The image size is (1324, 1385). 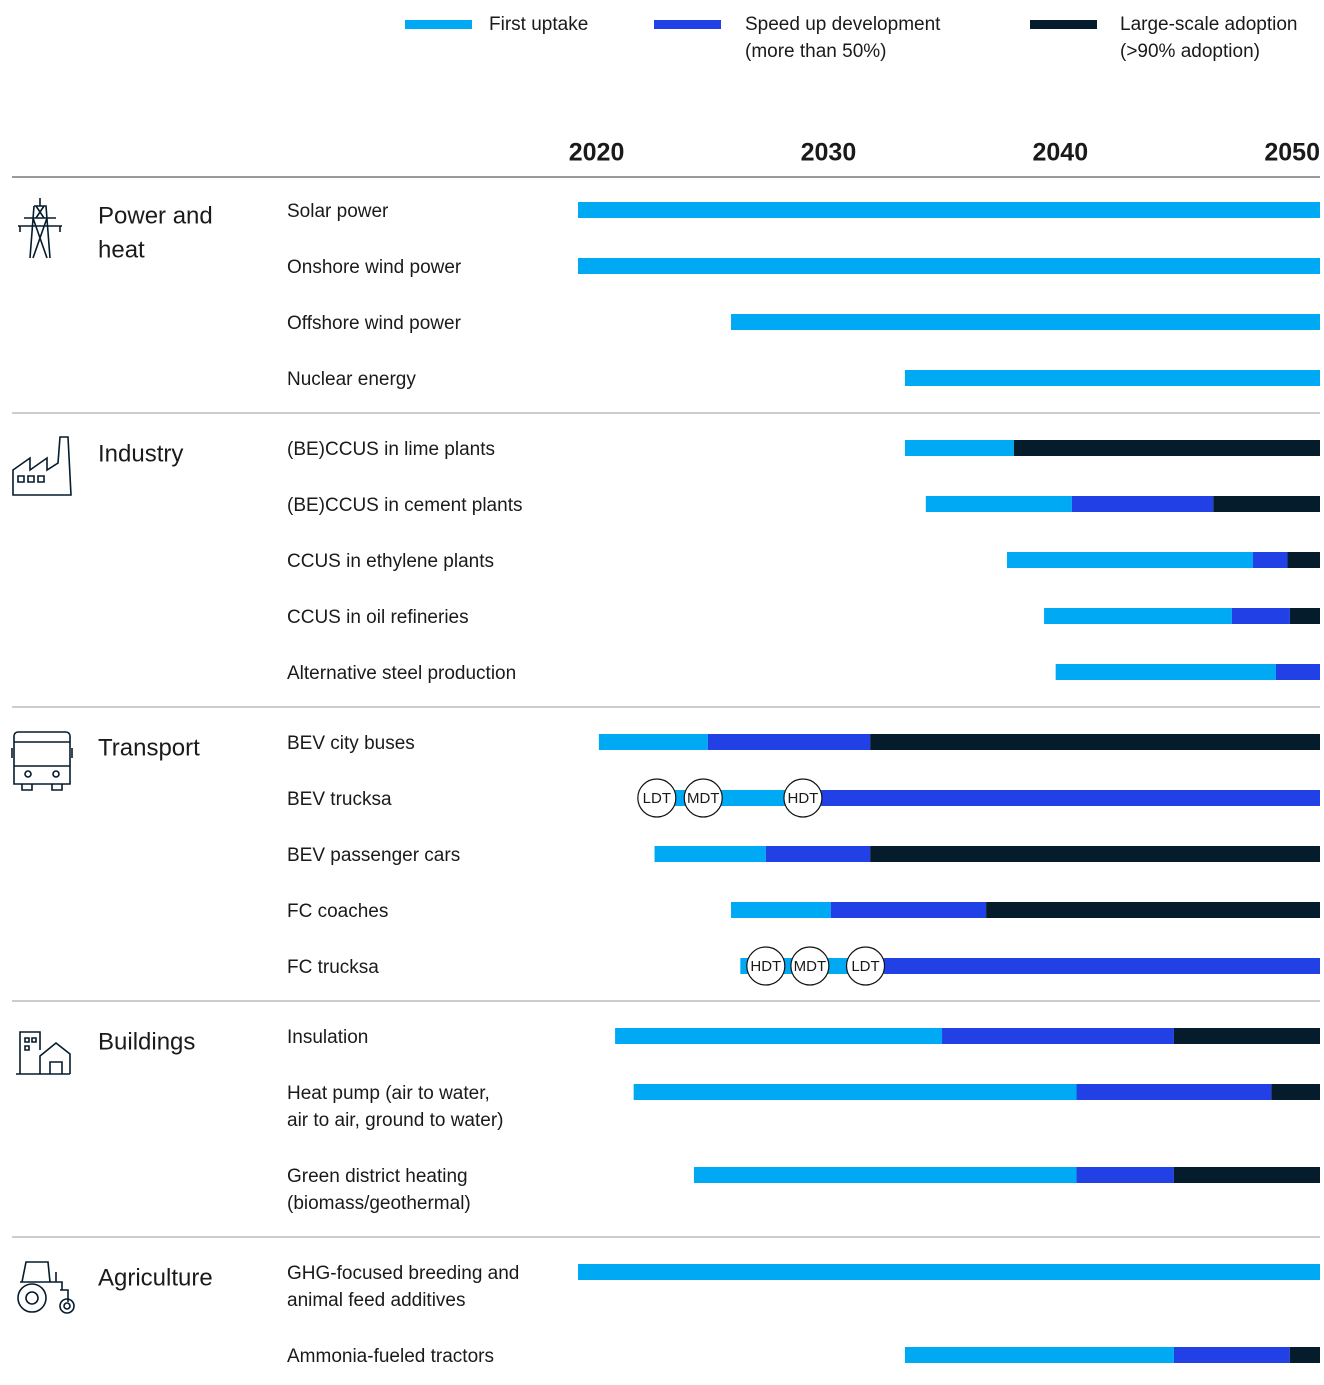 I want to click on group-label: Power and, so click(x=155, y=215).